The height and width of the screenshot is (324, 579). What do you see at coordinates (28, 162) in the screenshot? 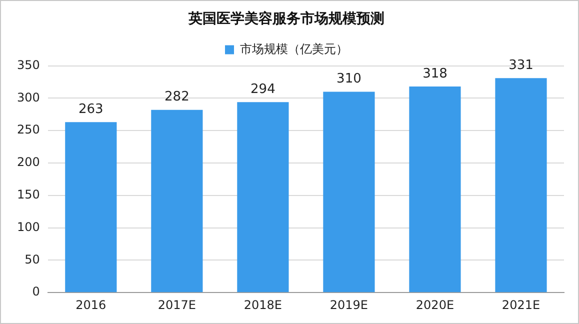
I see `y-tick-label: 200` at bounding box center [28, 162].